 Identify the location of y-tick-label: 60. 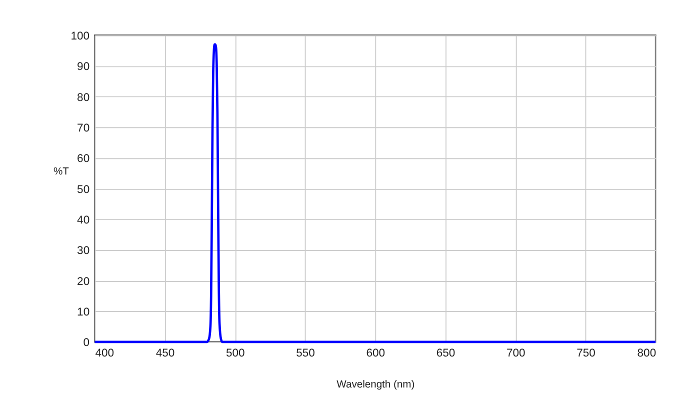
(83, 159).